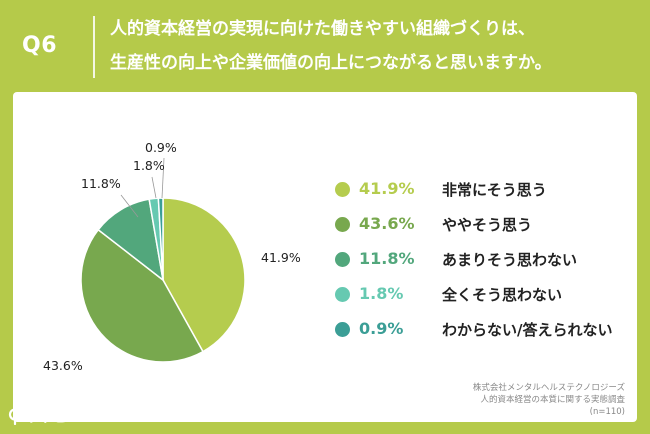 The height and width of the screenshot is (434, 650). I want to click on legend-label: あまりそう思わない, so click(510, 260).